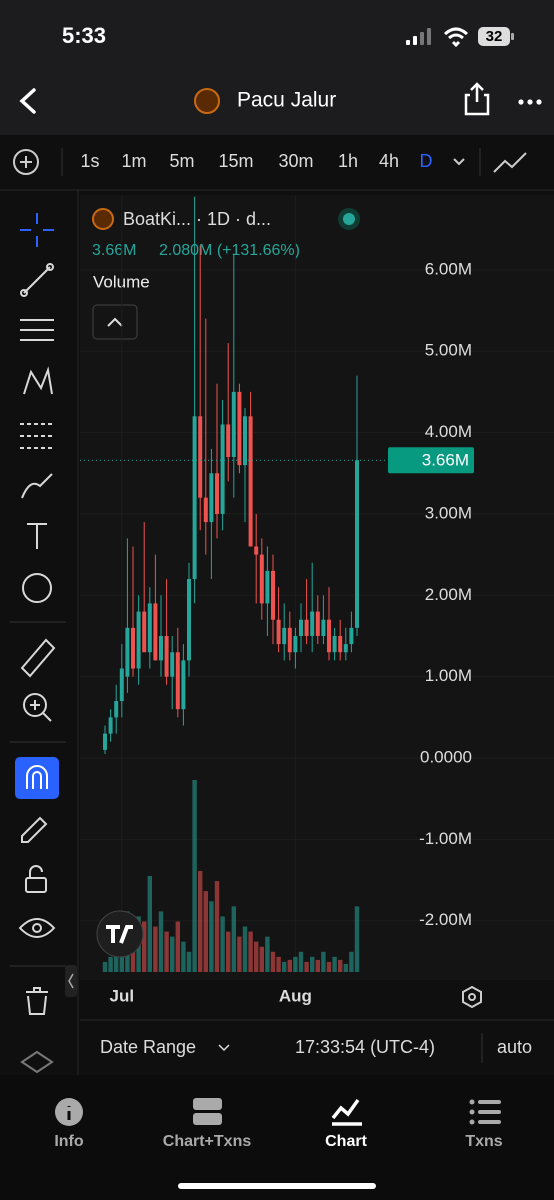 The width and height of the screenshot is (554, 1200). I want to click on tab-label: Txns, so click(483, 1141).